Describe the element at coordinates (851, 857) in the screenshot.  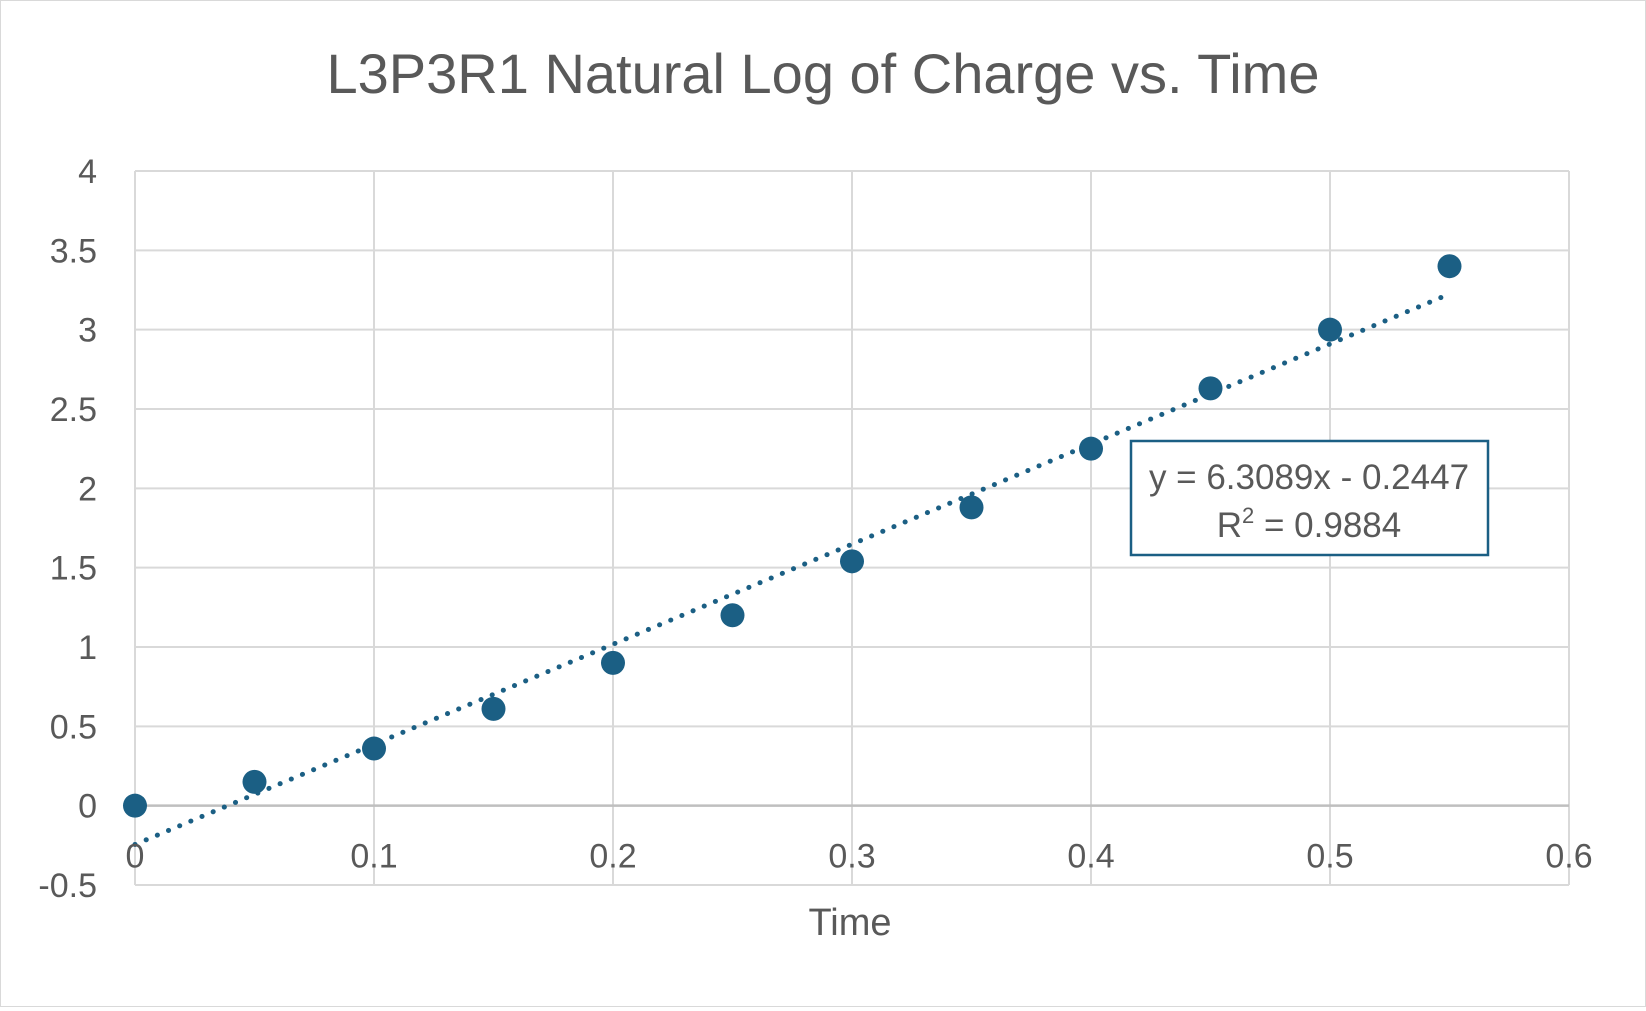
I see `x-tick-label: 0.3` at that location.